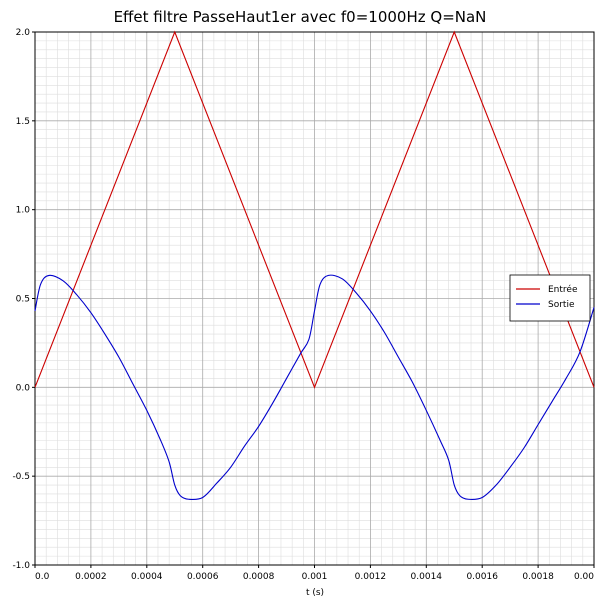 This screenshot has width=600, height=600. I want to click on y-tick-label: 2.0, so click(23, 33).